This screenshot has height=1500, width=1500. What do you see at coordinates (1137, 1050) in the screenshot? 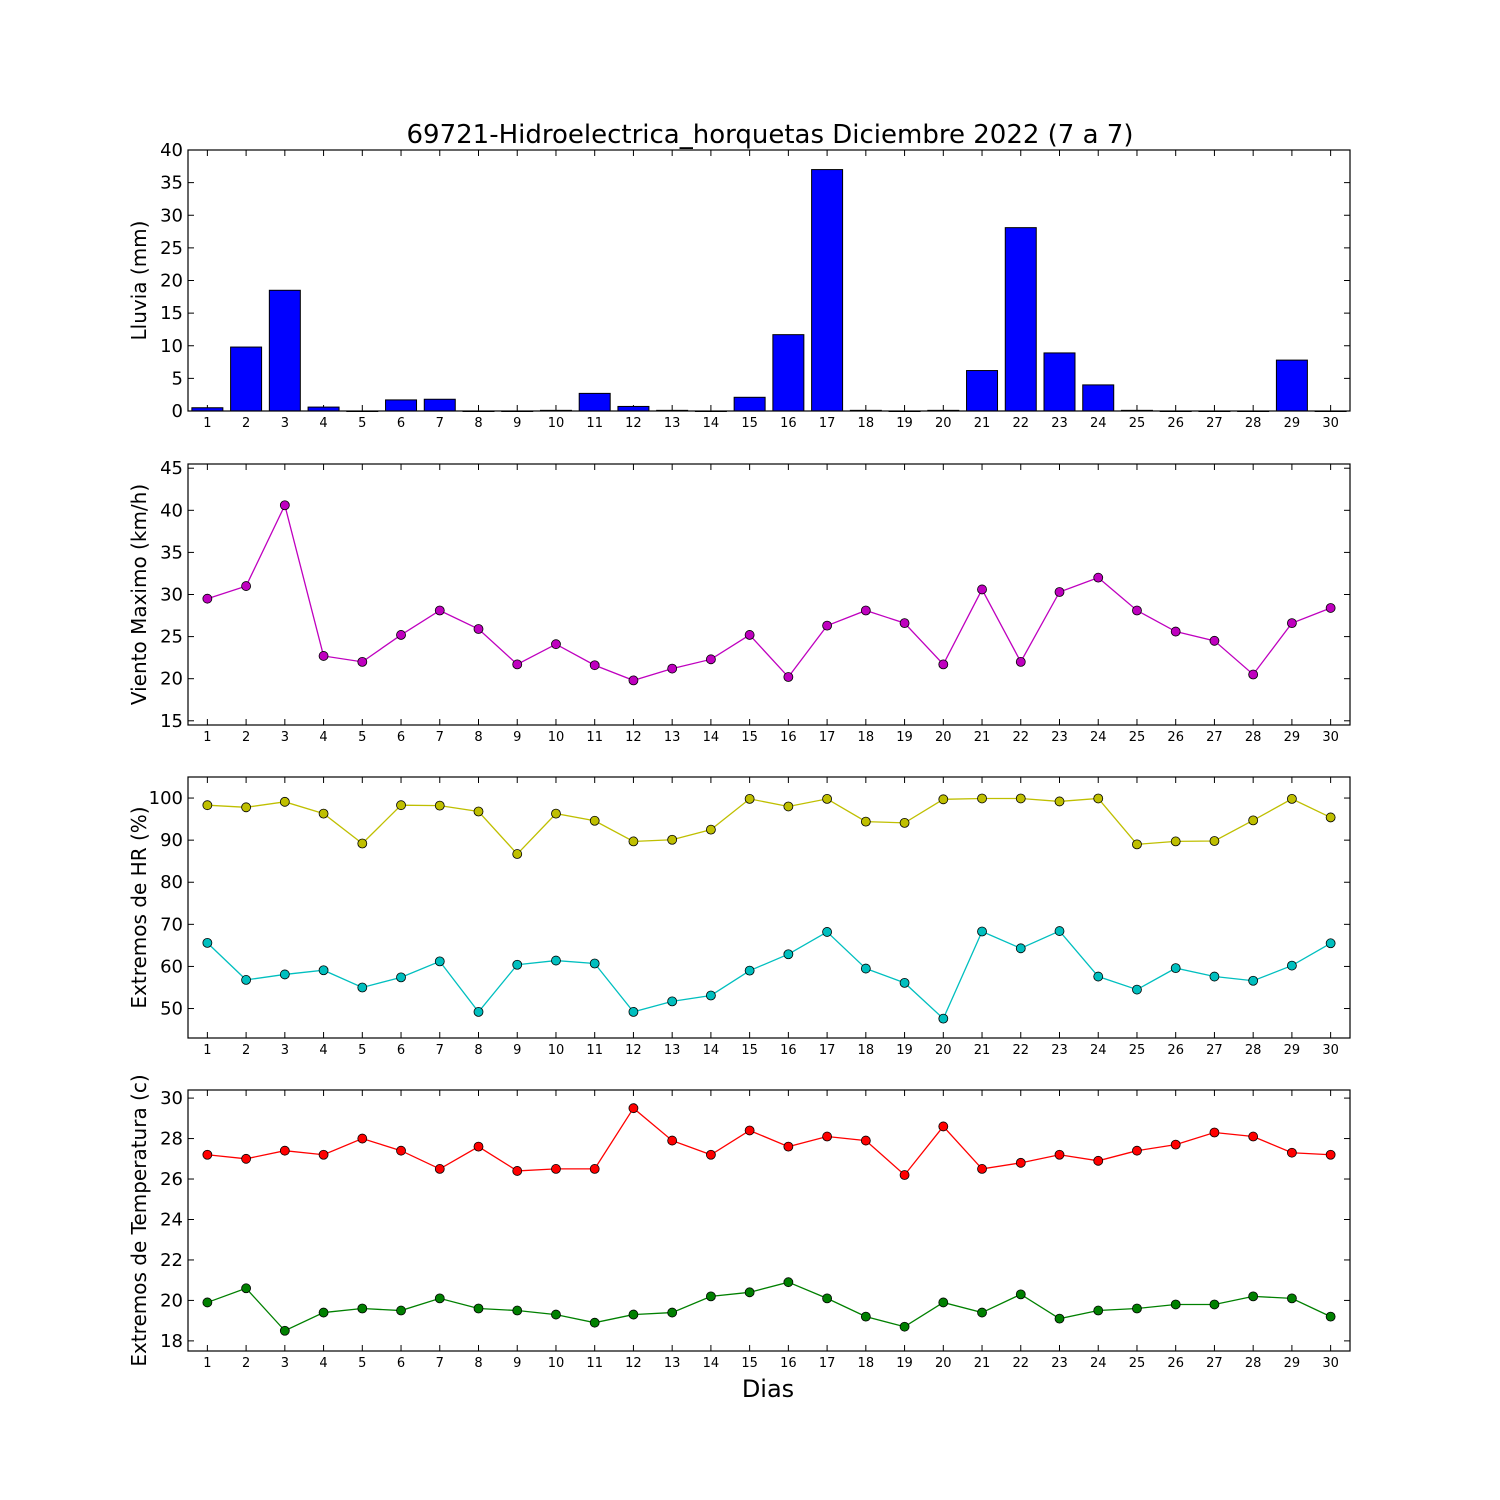
I see `x-tick-label-hr: 25` at bounding box center [1137, 1050].